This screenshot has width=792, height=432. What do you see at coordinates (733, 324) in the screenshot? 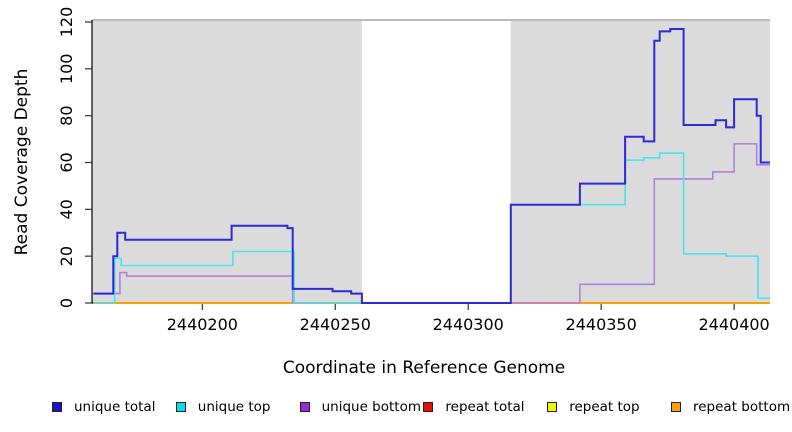
I see `x-tick-label: 2440400` at bounding box center [733, 324].